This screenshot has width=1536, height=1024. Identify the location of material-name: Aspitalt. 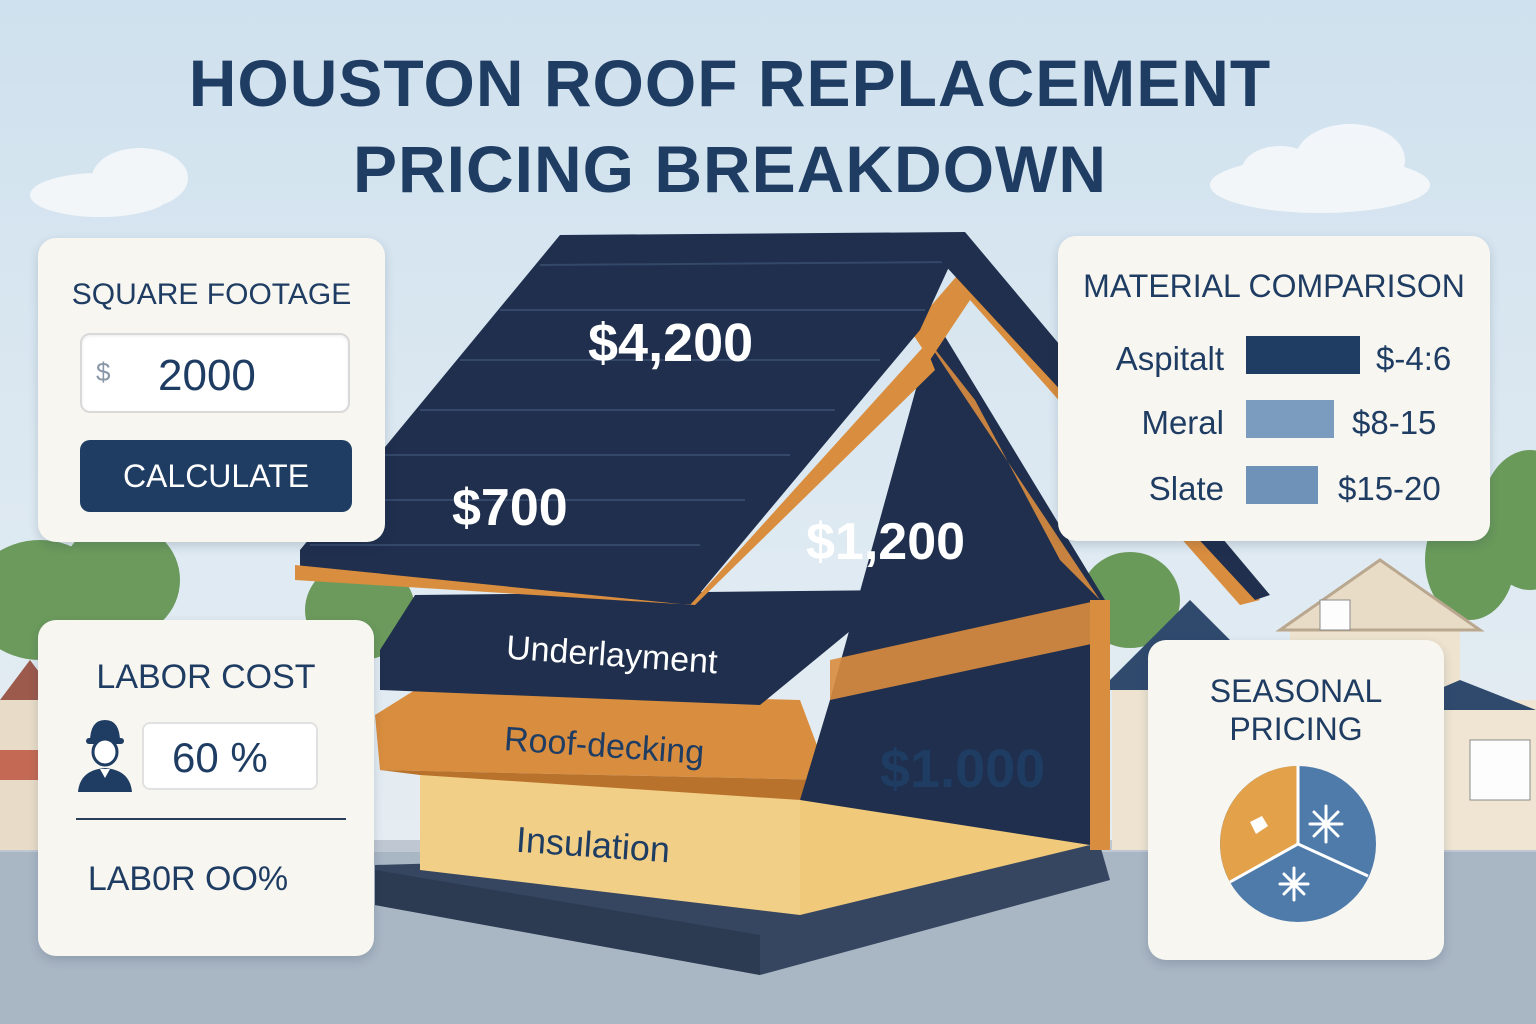
(1169, 358).